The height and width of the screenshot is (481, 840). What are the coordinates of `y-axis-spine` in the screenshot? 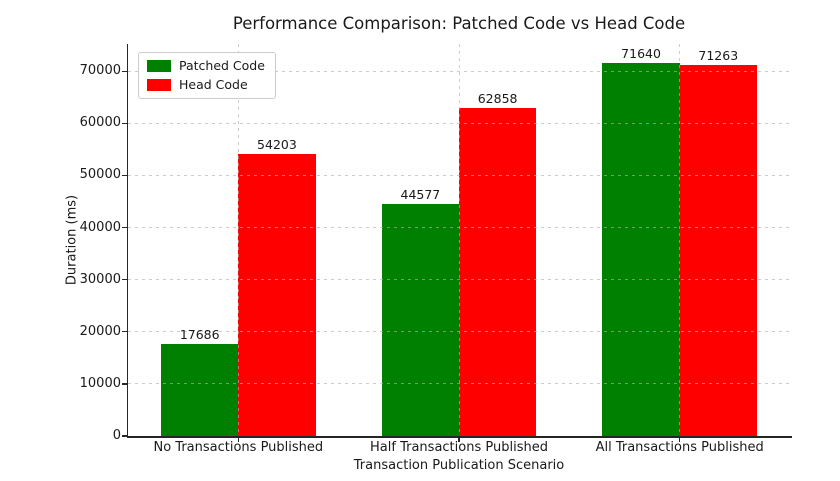 It's located at (127, 241).